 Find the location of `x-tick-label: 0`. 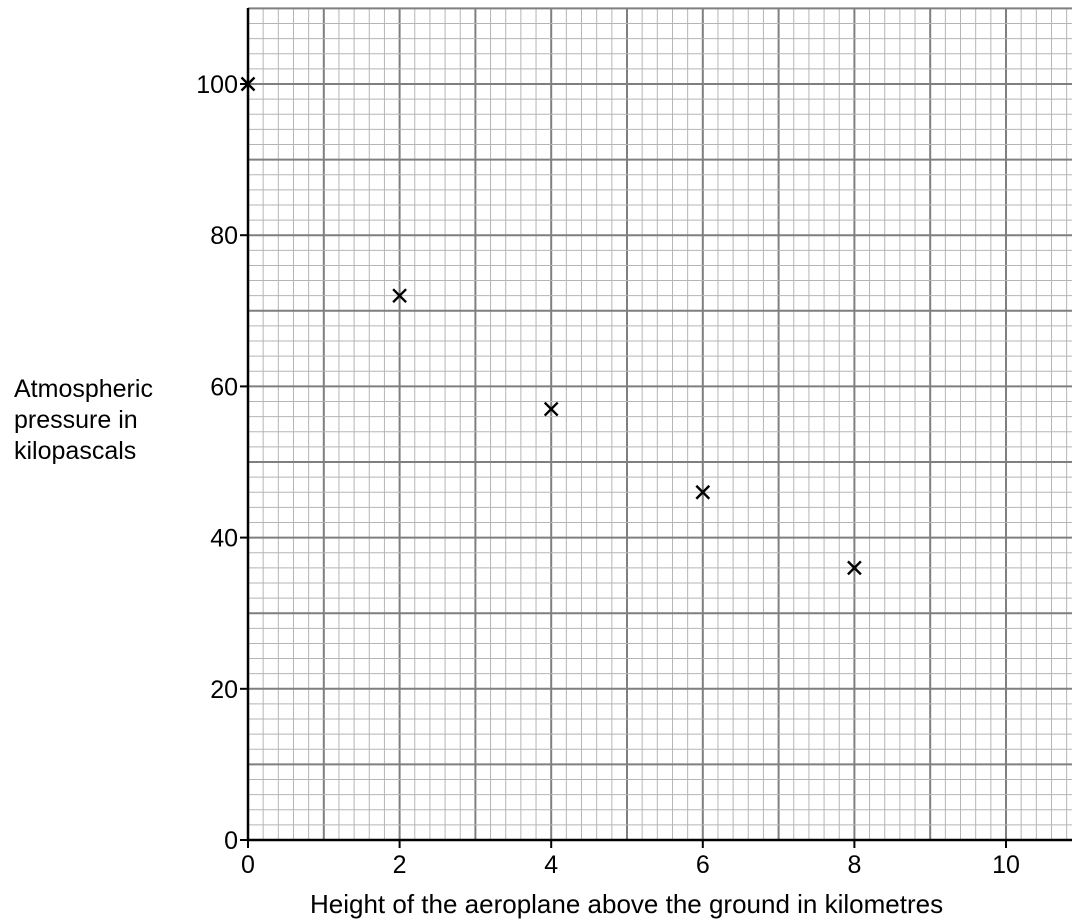

x-tick-label: 0 is located at coordinates (248, 865).